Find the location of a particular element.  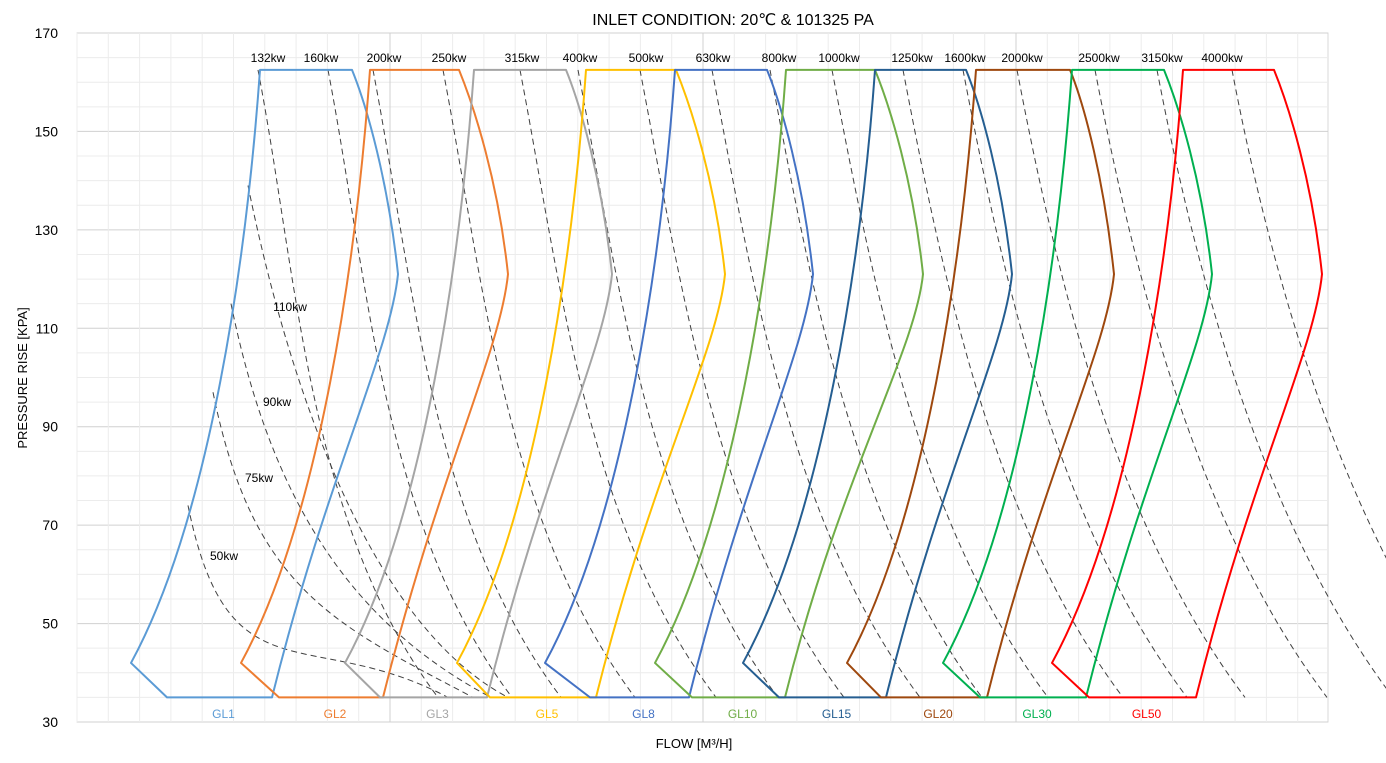

power-label-top: 4000kw is located at coordinates (1222, 58).